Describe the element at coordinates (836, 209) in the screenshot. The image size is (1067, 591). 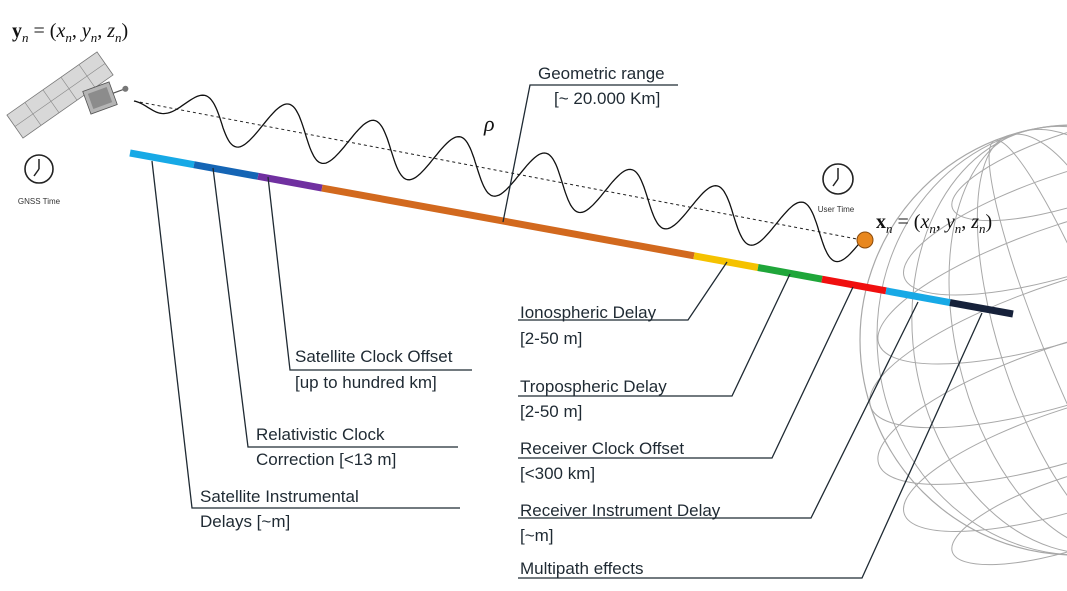
I see `user-time-label: User Time` at that location.